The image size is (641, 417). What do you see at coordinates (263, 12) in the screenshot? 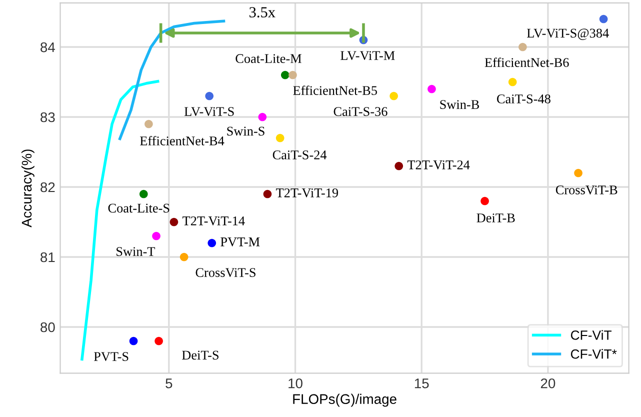
I see `annotation: 3.5x` at bounding box center [263, 12].